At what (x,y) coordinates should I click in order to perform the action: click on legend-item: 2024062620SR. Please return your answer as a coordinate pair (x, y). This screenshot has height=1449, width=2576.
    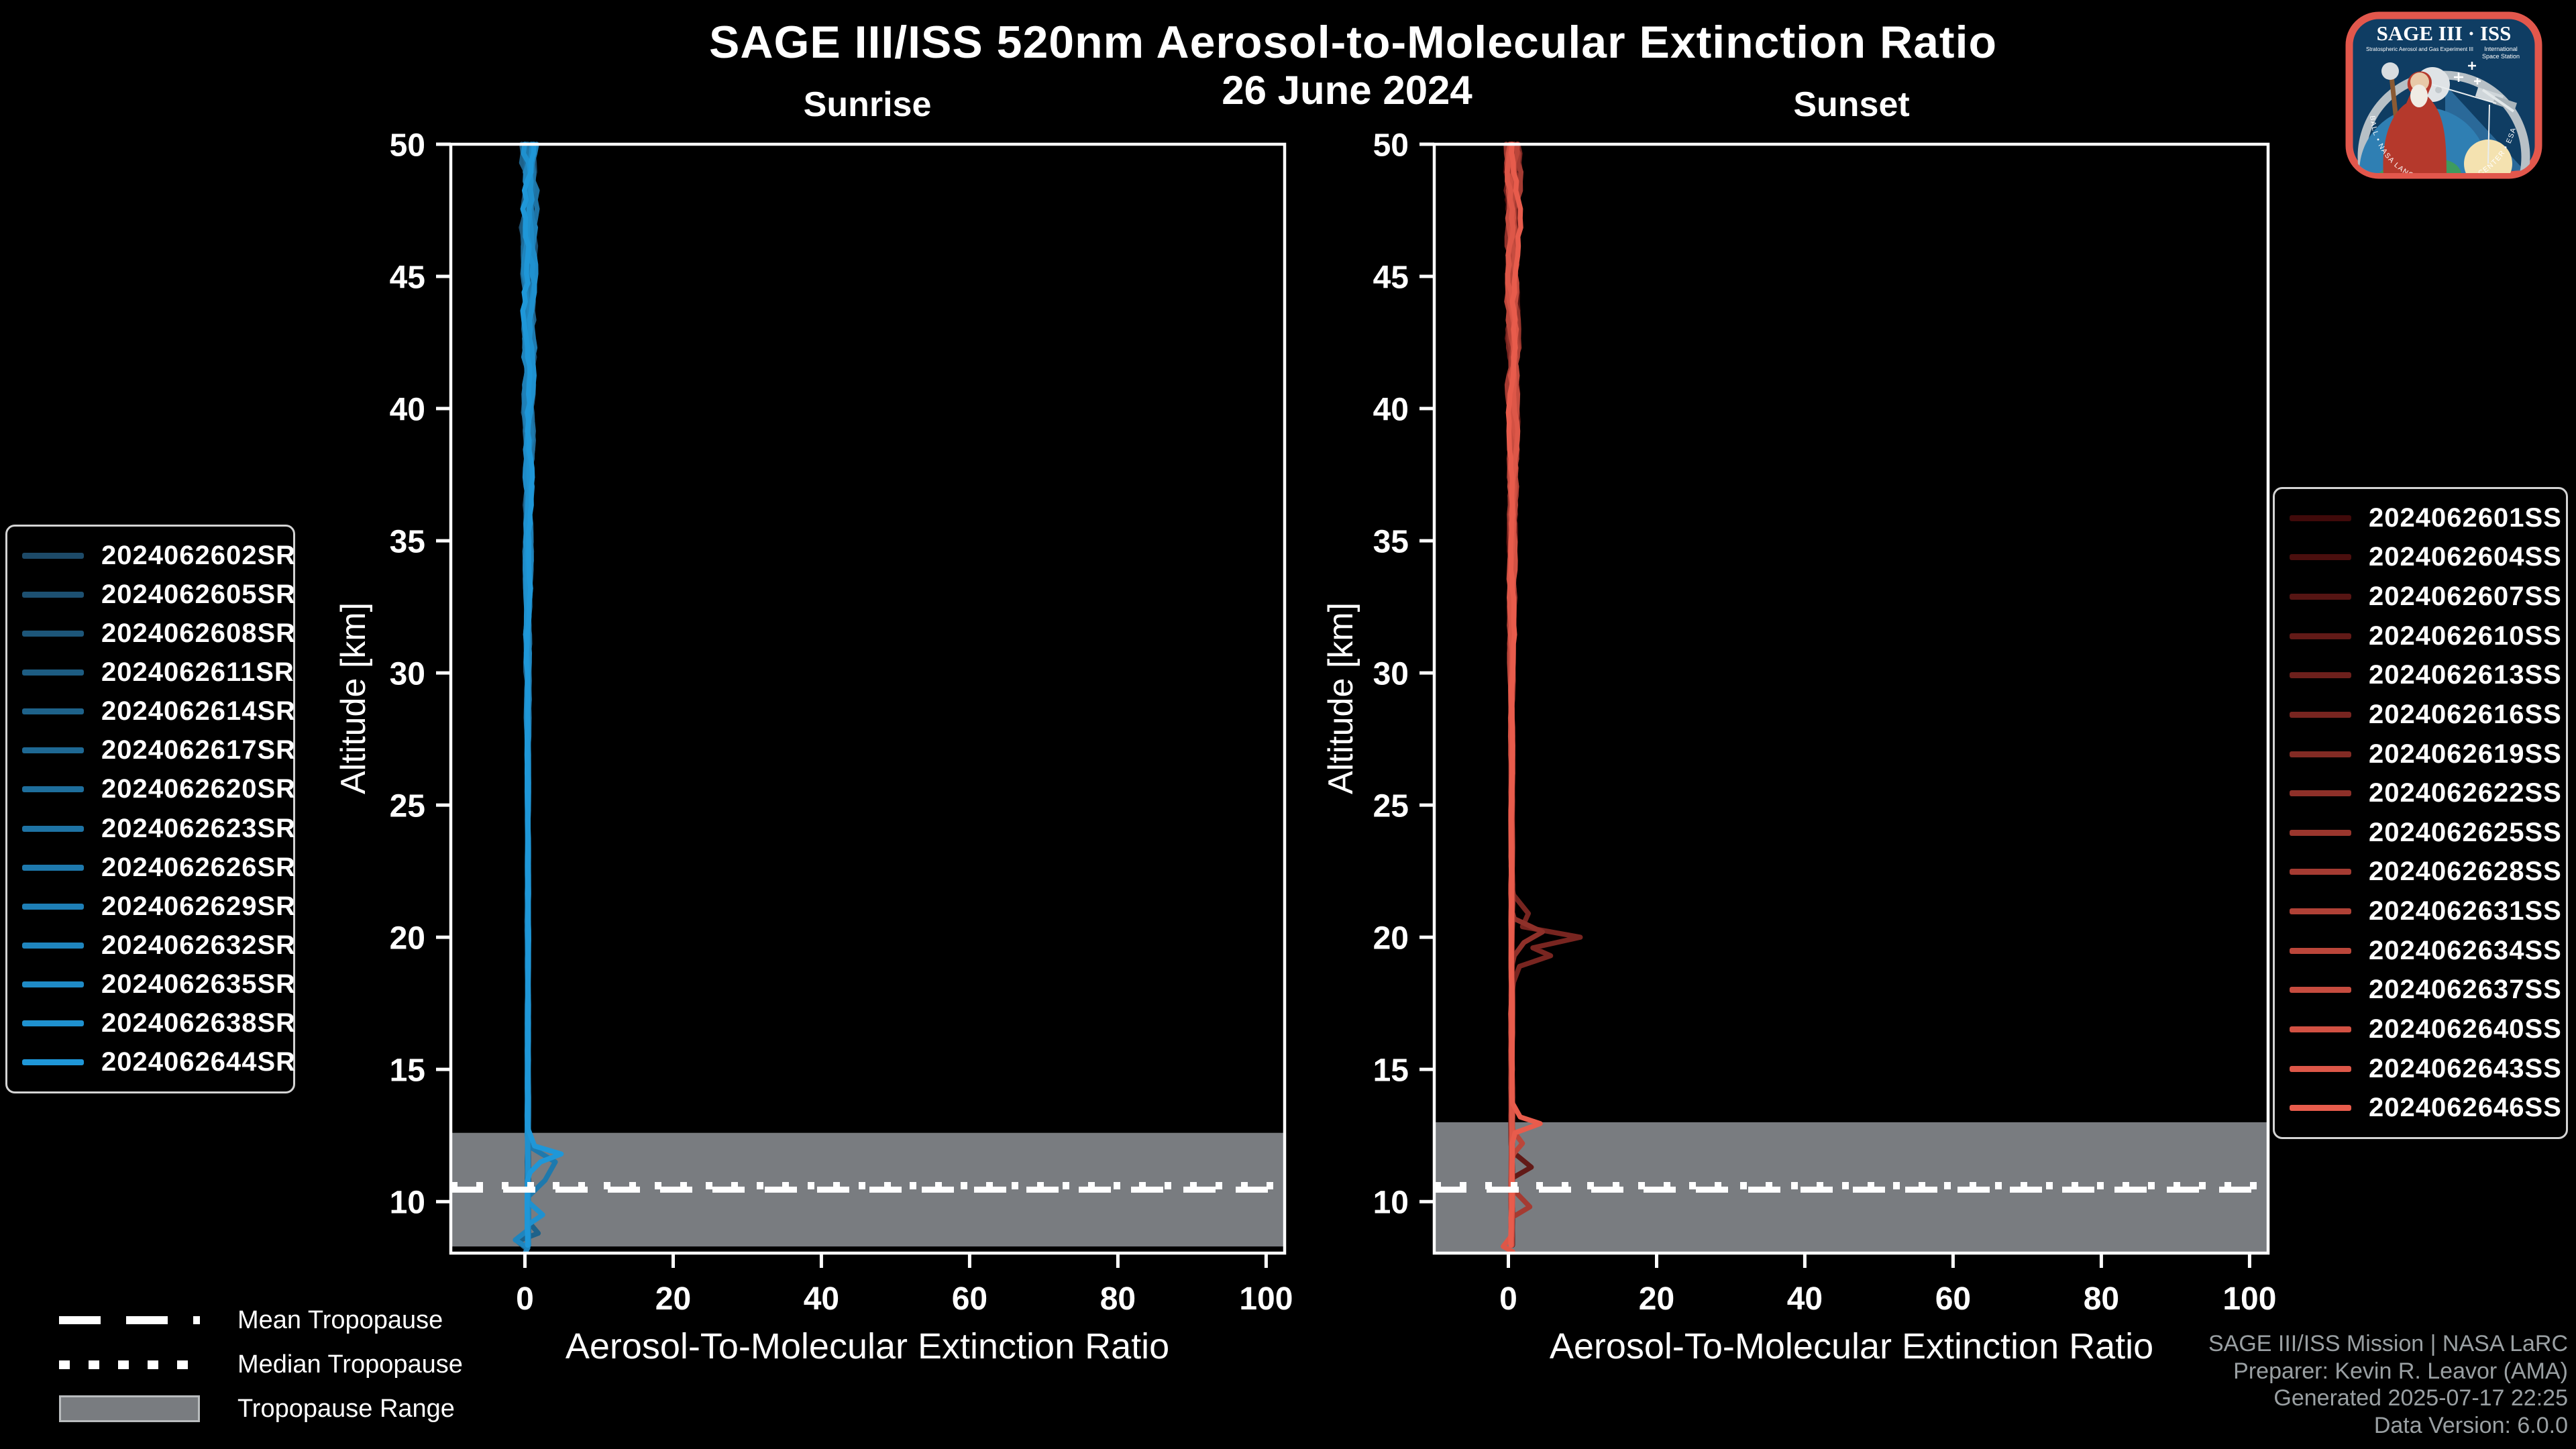
    Looking at the image, I should click on (154, 789).